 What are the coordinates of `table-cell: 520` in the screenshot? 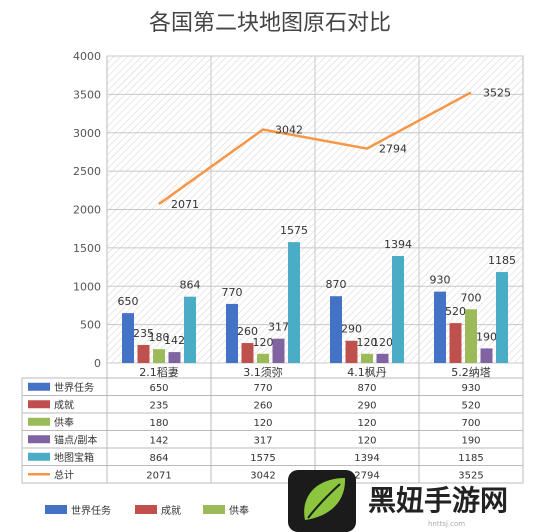 It's located at (470, 405).